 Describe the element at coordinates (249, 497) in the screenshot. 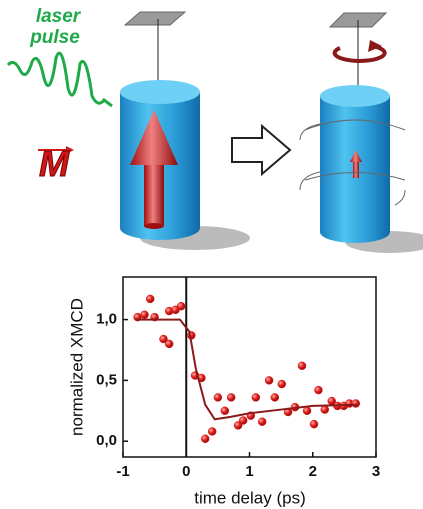

I see `x-axis-label: time delay (ps)` at that location.